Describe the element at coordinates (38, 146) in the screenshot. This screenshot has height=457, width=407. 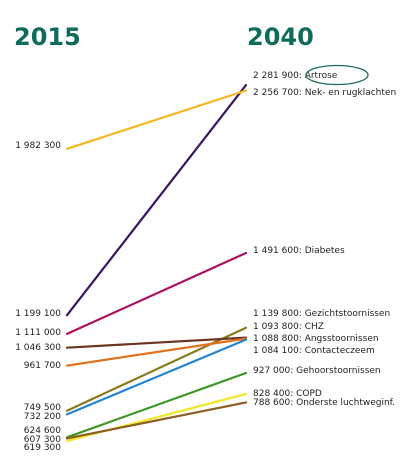
I see `start-value-label: 1 982 300` at that location.